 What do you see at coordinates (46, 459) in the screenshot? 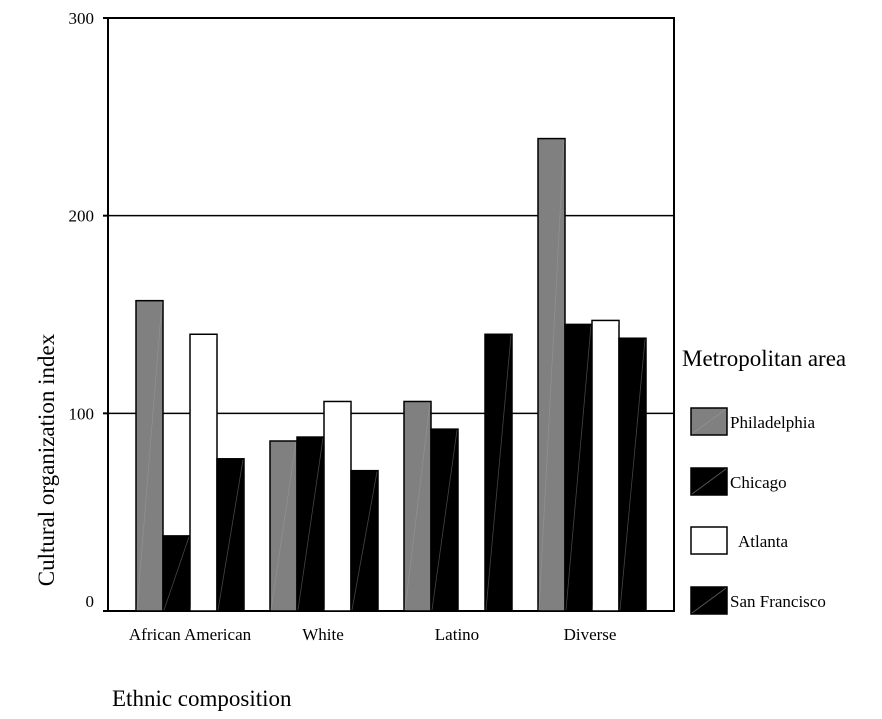
I see `y-axis-title: Cultural organization index` at bounding box center [46, 459].